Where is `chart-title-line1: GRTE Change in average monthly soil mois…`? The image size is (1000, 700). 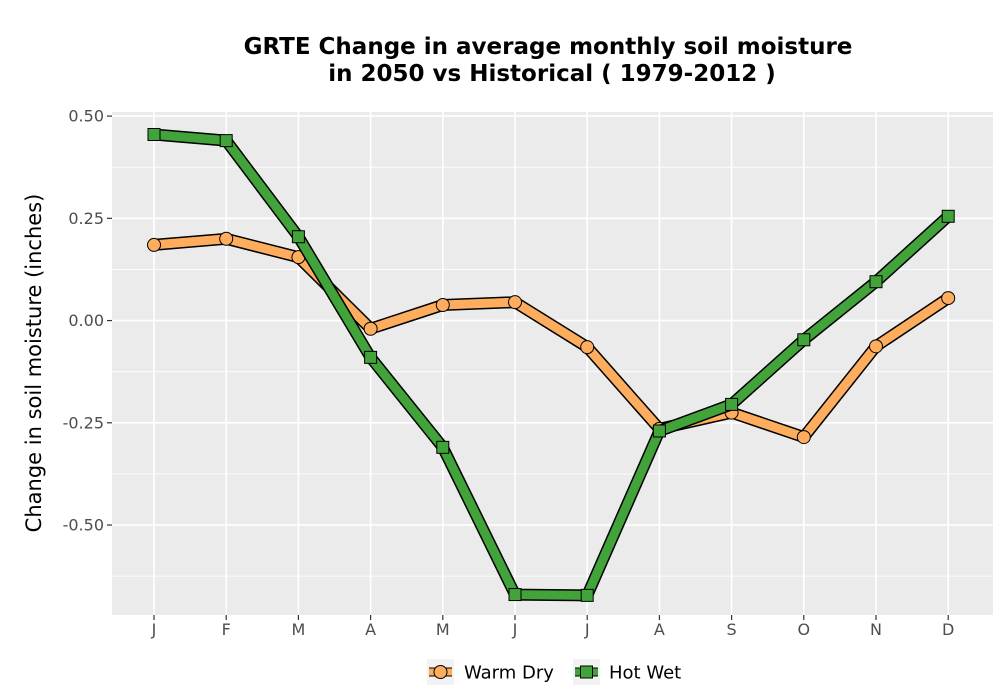 chart-title-line1: GRTE Change in average monthly soil mois… is located at coordinates (548, 47).